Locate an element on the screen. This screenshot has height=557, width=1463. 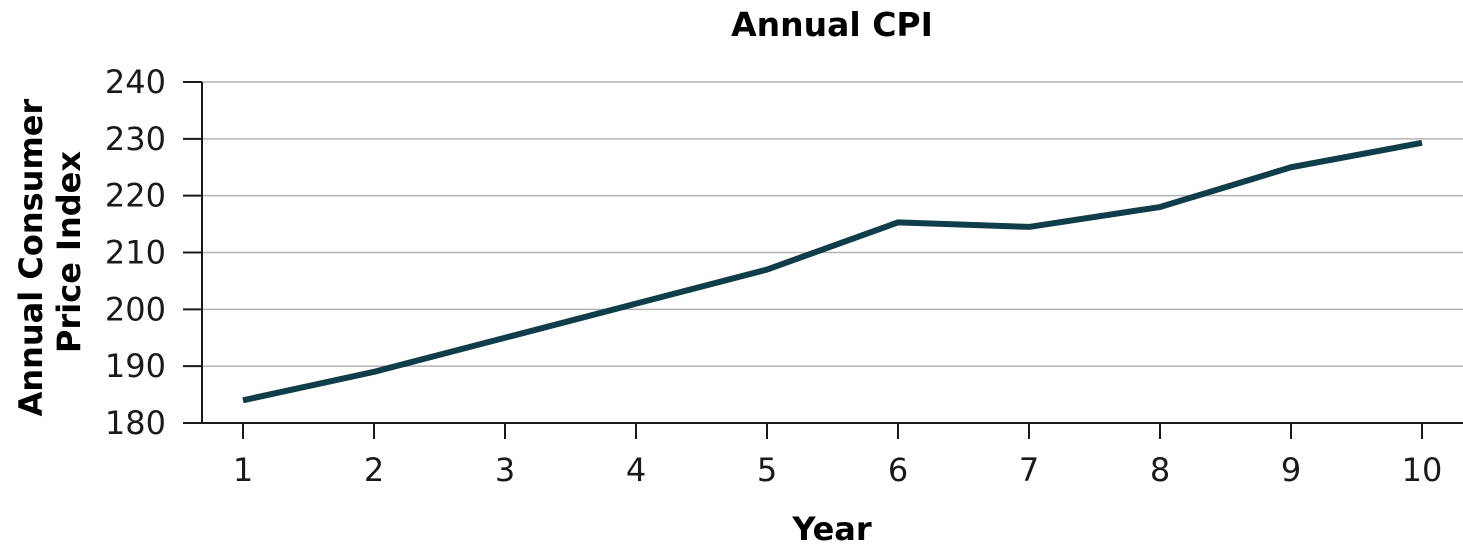
x-tick-label: 7 is located at coordinates (1029, 470).